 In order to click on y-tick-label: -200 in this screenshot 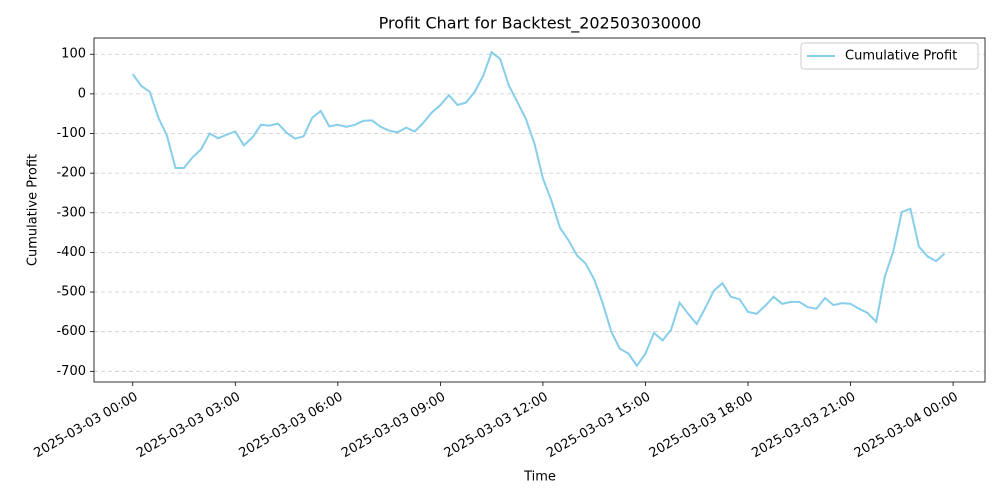, I will do `click(71, 173)`.